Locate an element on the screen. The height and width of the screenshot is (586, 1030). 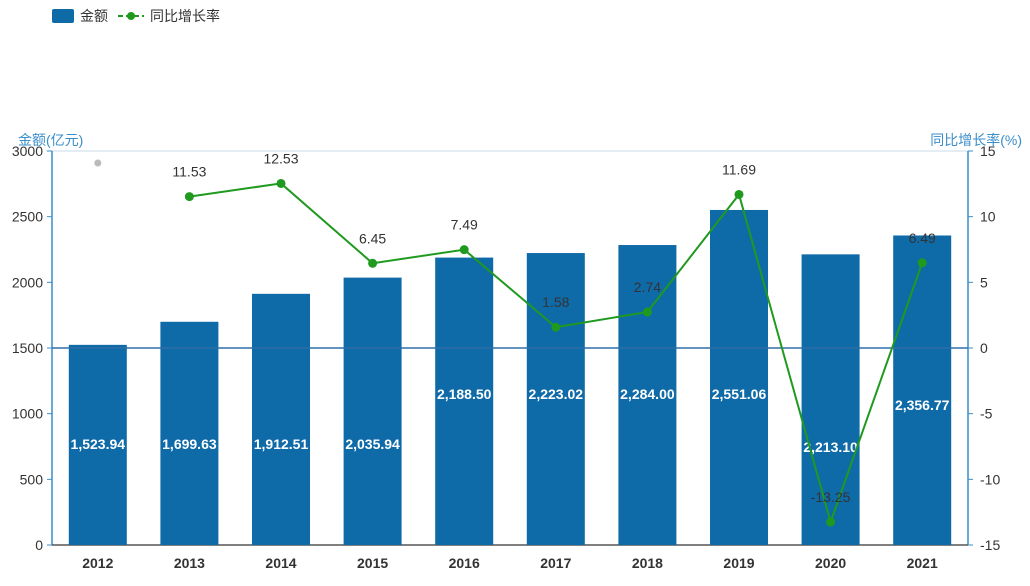
bar-2015 is located at coordinates (372, 411).